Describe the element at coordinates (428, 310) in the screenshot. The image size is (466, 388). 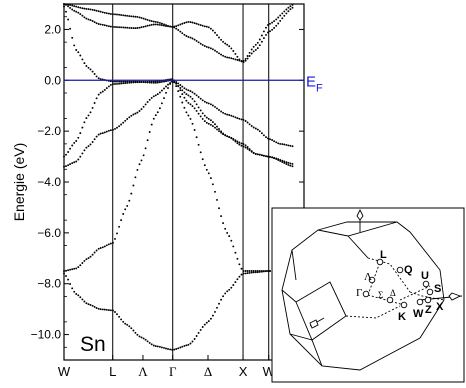
I see `bz-label-z: Z` at that location.